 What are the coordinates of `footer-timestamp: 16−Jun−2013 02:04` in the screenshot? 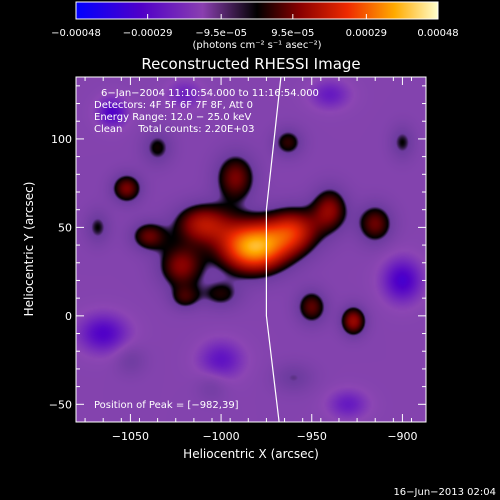 It's located at (444, 492).